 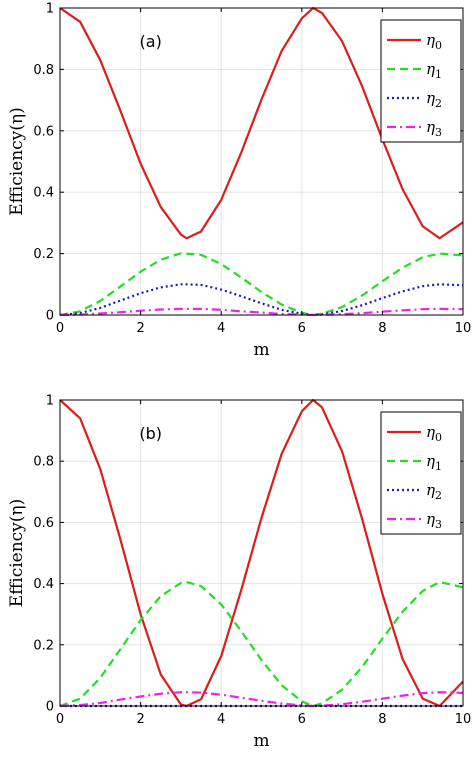 What do you see at coordinates (151, 41) in the screenshot?
I see `panel-label: (a)` at bounding box center [151, 41].